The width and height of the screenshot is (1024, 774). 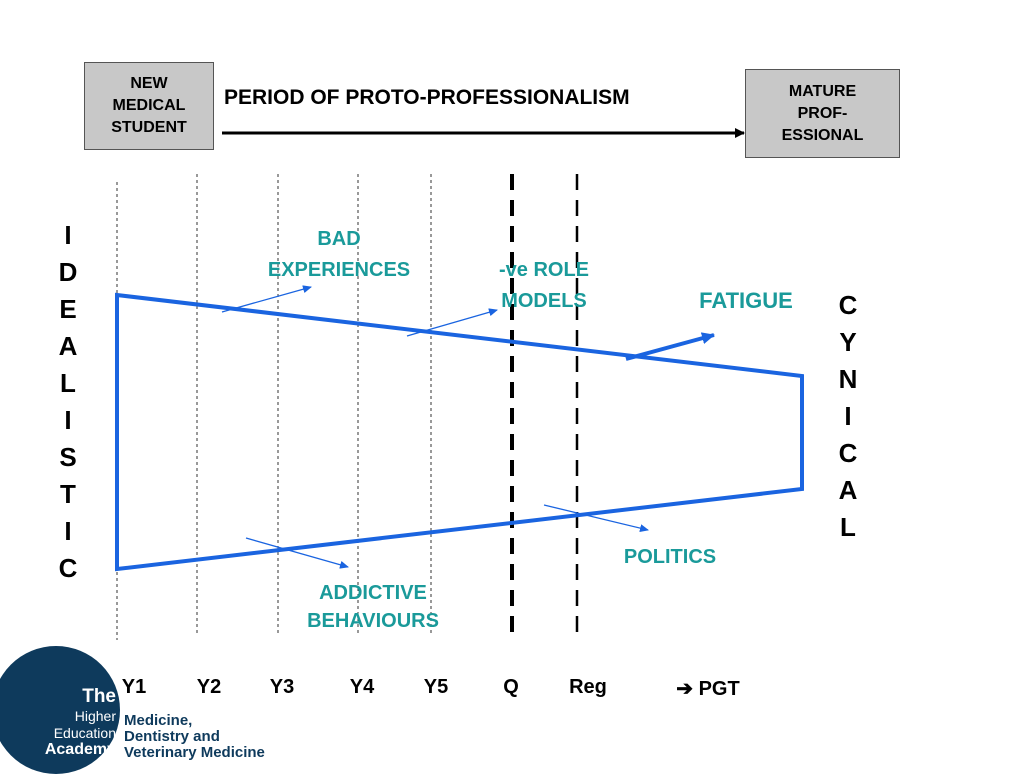 What do you see at coordinates (373, 607) in the screenshot?
I see `addictive-behaviours-label: ADDICTIVE BEHAVIOURS` at bounding box center [373, 607].